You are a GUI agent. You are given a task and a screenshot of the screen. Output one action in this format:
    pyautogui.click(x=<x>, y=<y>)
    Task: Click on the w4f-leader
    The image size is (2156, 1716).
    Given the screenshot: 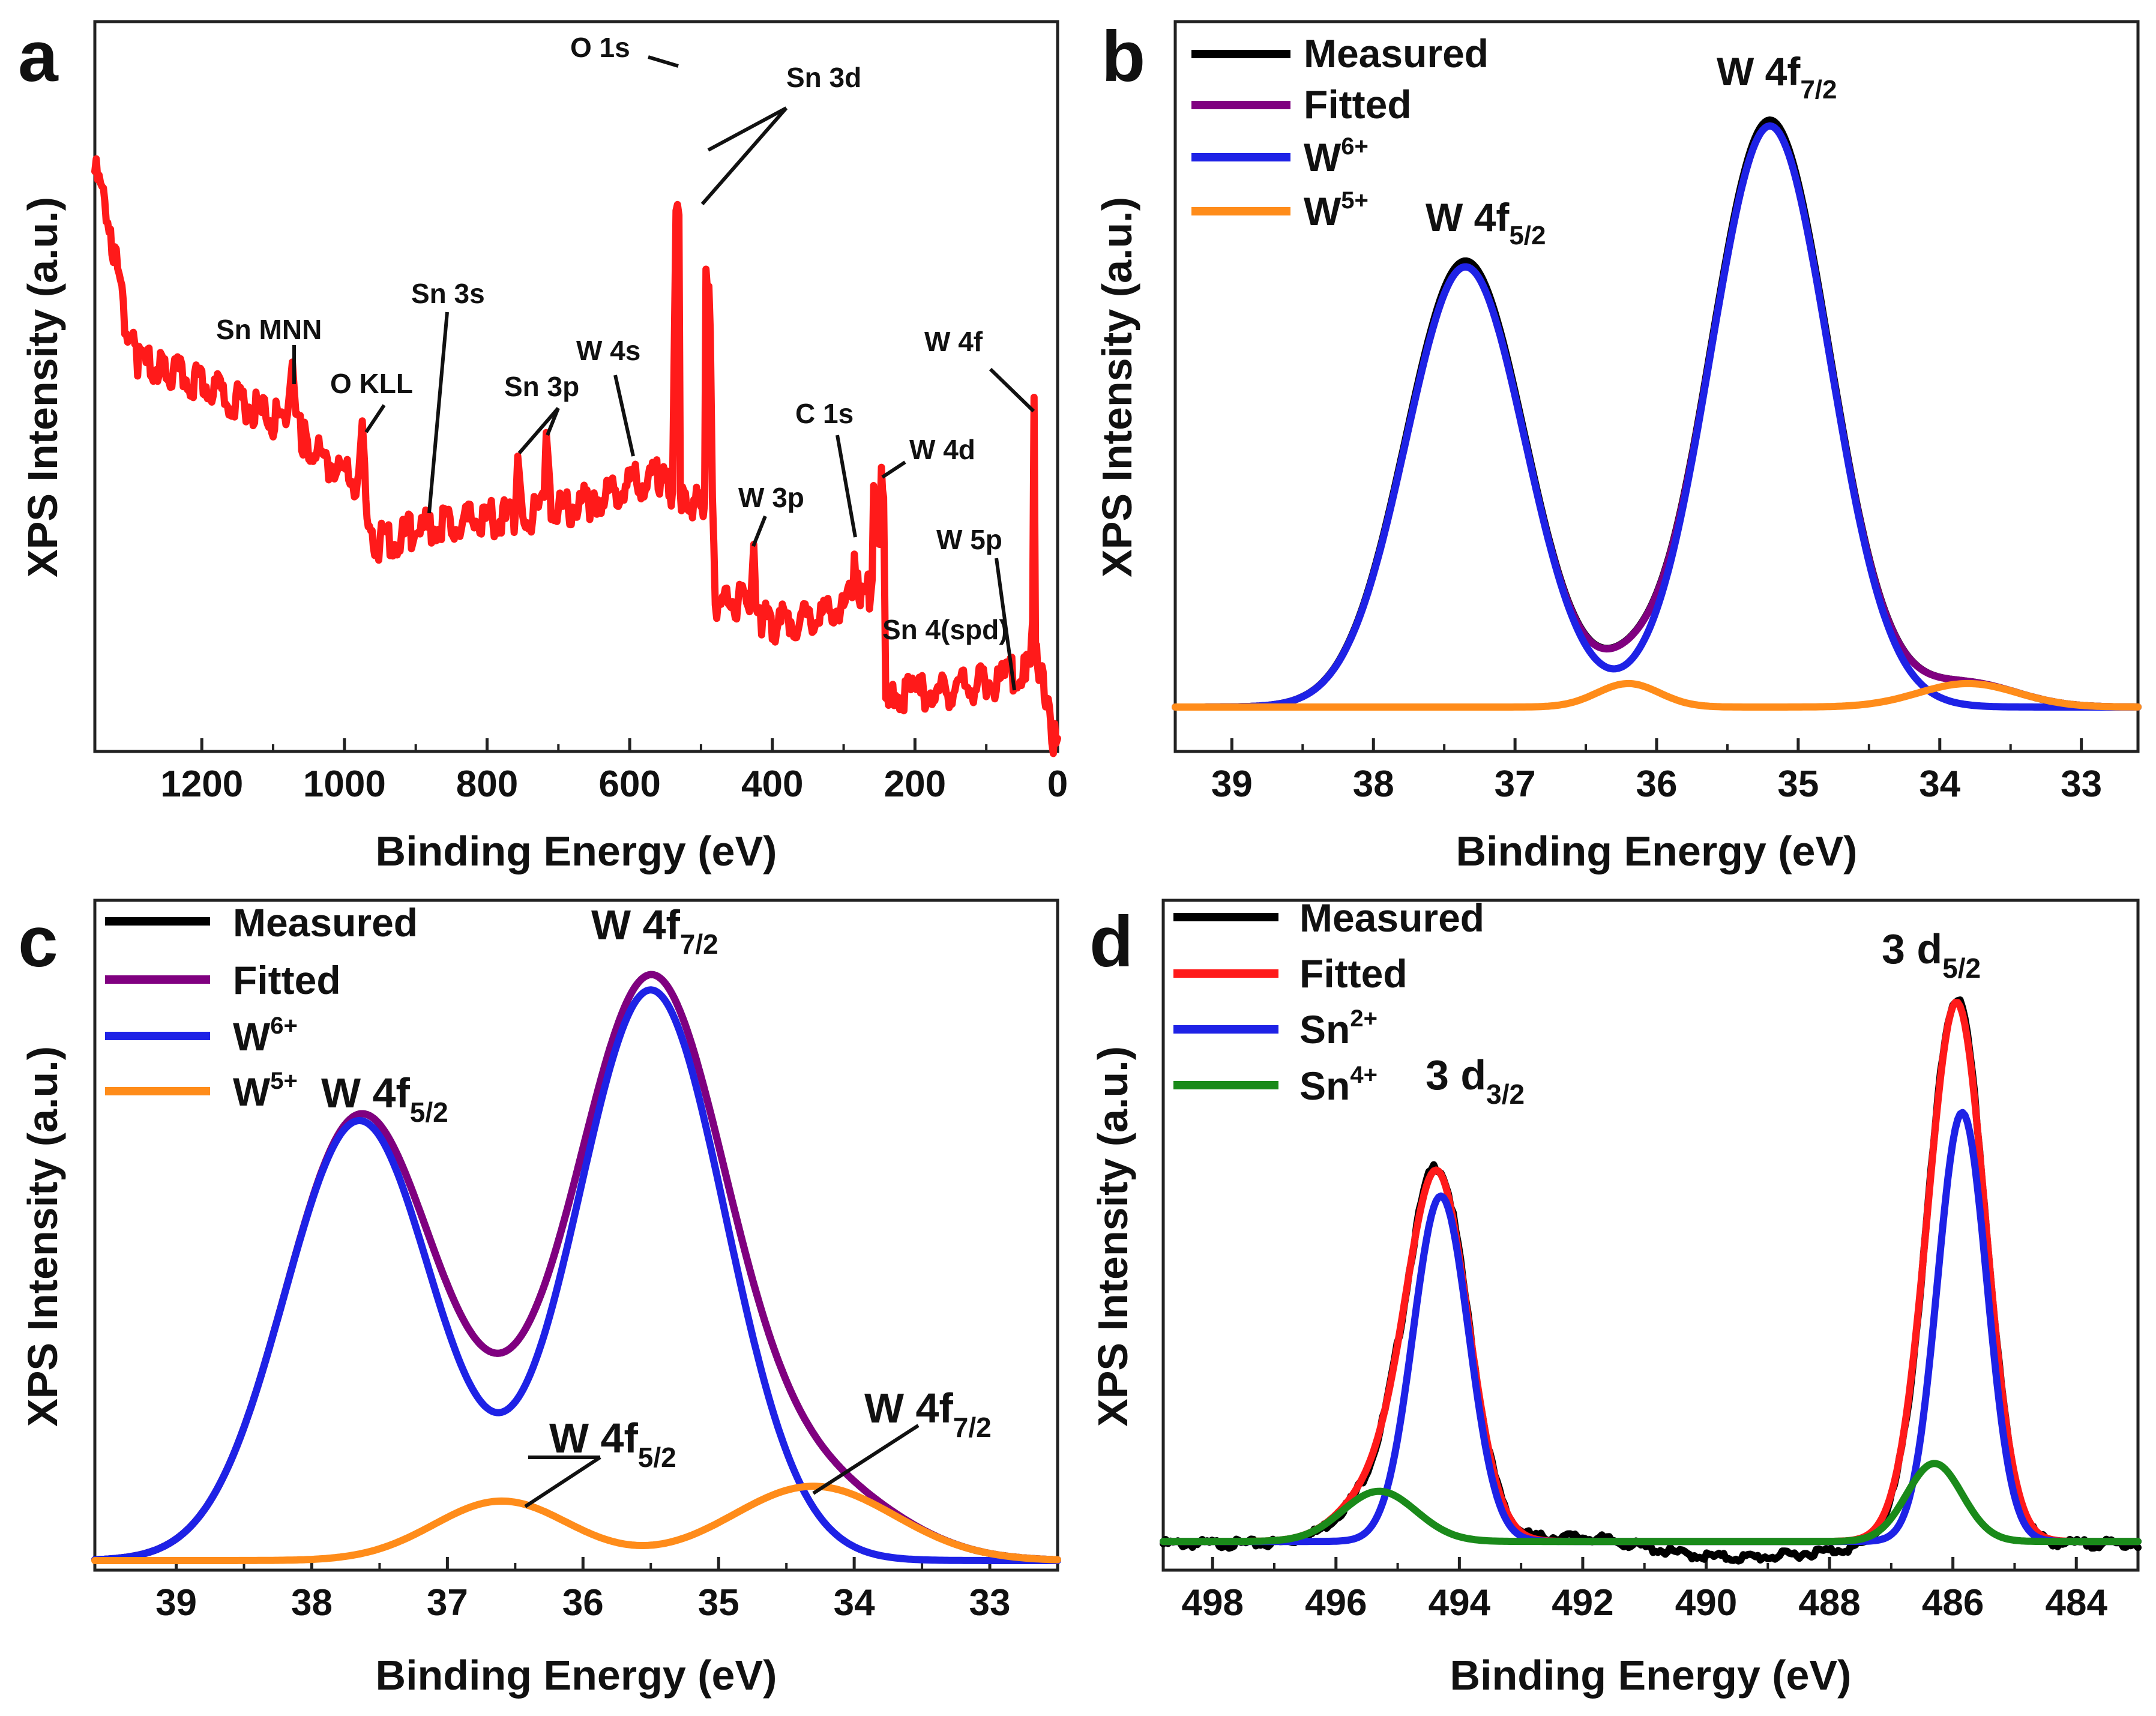 What is the action you would take?
    pyautogui.click(x=1012, y=390)
    